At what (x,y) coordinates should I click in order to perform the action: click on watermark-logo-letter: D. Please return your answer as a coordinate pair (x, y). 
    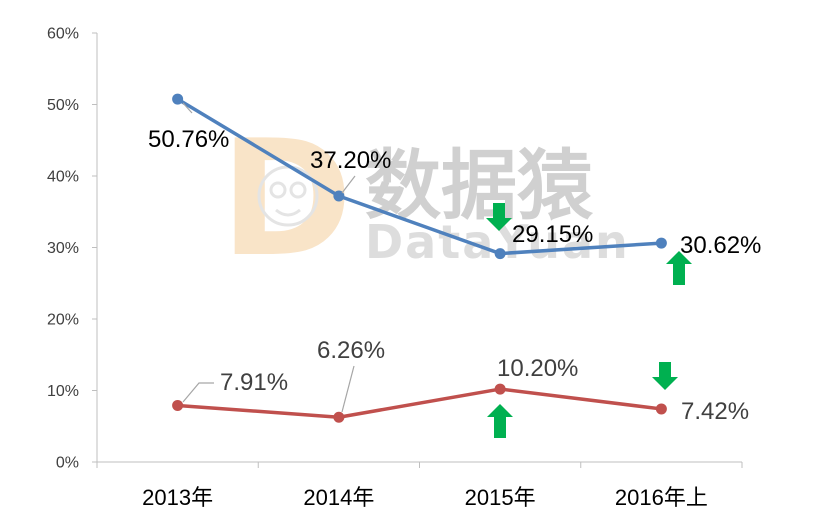
    Looking at the image, I should click on (286, 198).